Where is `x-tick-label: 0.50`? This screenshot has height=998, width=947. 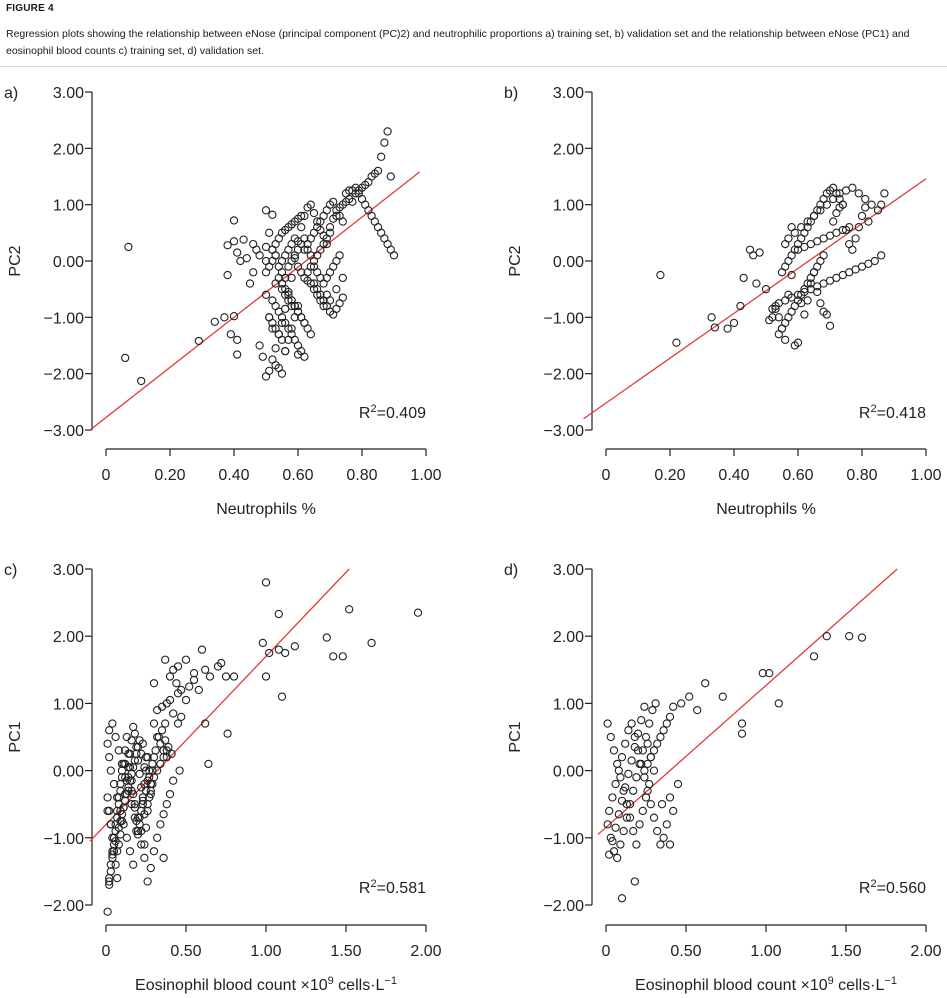 x-tick-label: 0.50 is located at coordinates (685, 951).